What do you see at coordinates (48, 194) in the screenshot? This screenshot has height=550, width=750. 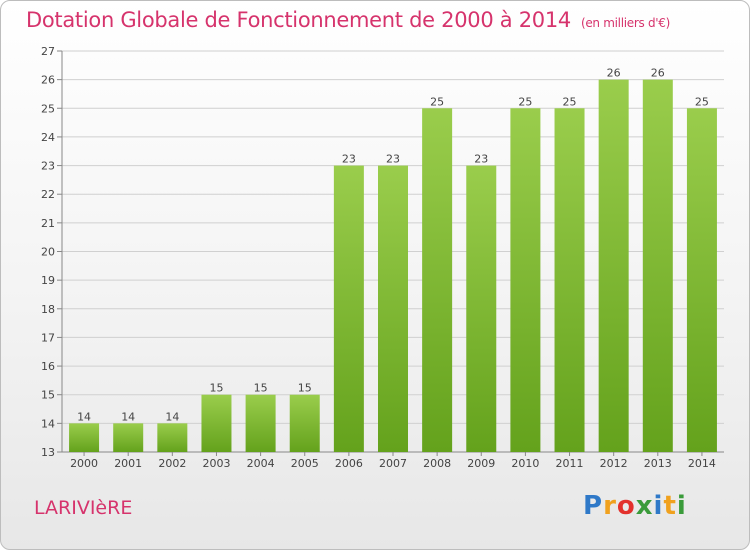 I see `y-tick-label: 22` at bounding box center [48, 194].